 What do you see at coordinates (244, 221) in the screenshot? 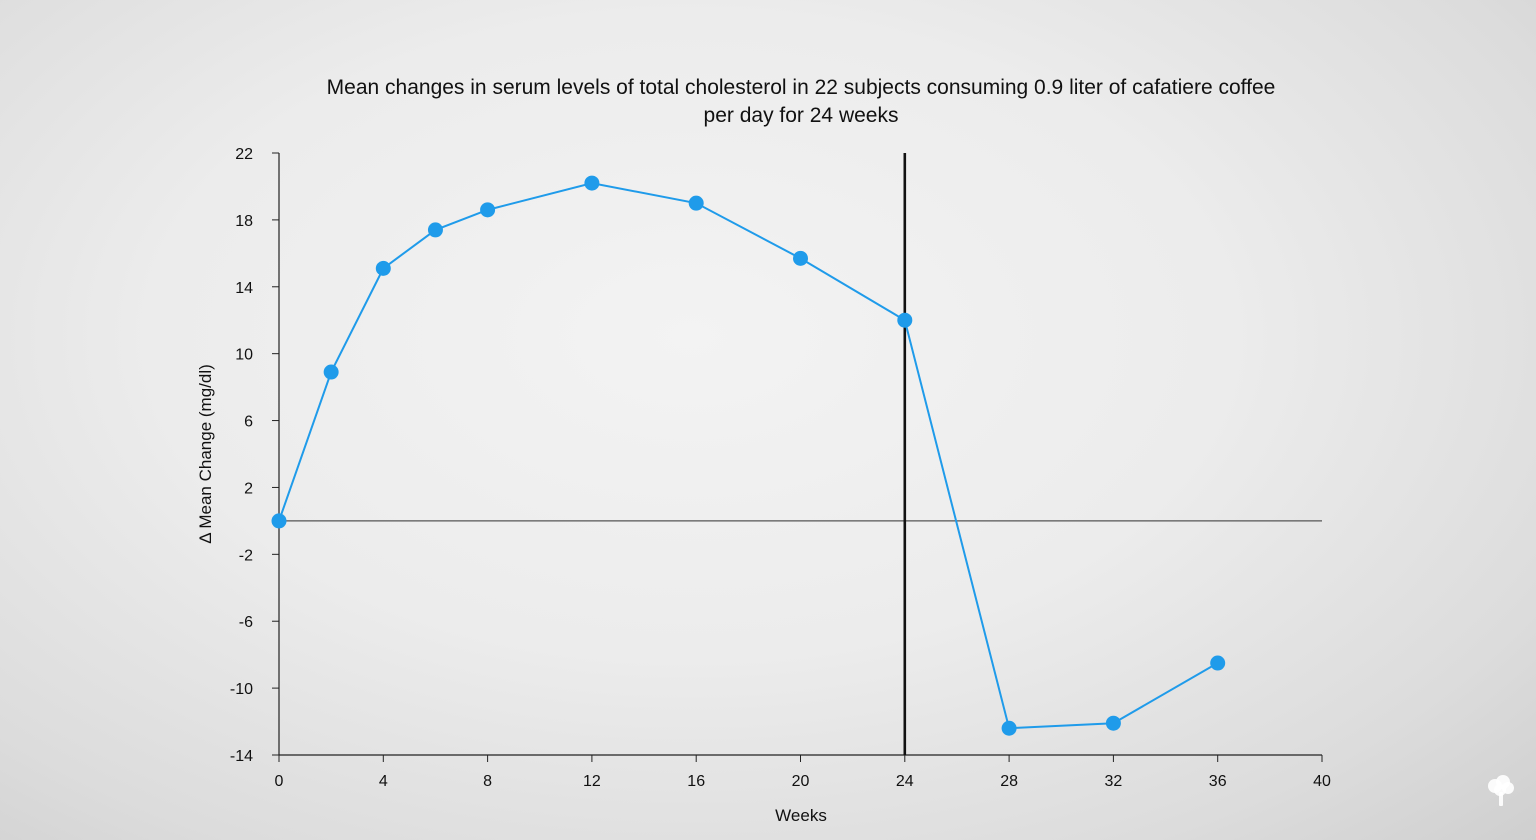
I see `y-tick-label: 18` at bounding box center [244, 221].